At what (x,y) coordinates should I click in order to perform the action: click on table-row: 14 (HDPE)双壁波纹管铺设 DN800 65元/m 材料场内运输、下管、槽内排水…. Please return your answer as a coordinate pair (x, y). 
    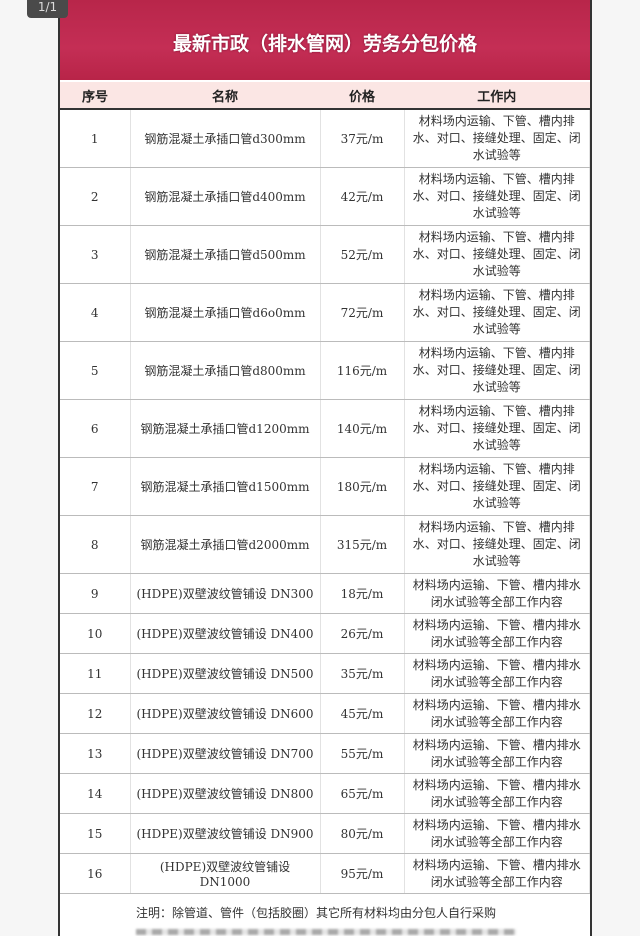
    Looking at the image, I should click on (325, 793).